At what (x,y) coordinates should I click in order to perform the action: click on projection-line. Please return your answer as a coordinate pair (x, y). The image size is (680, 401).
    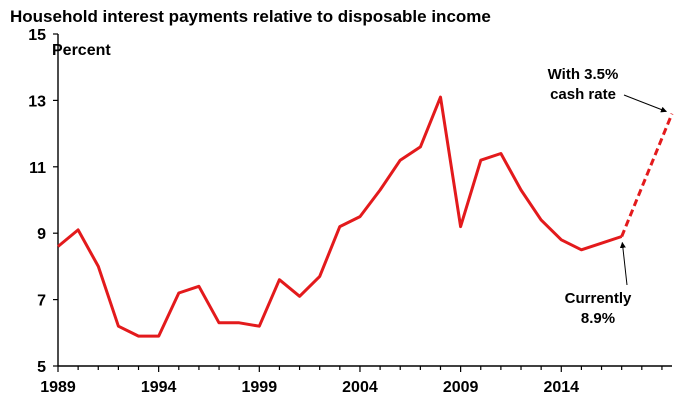
    Looking at the image, I should click on (647, 175).